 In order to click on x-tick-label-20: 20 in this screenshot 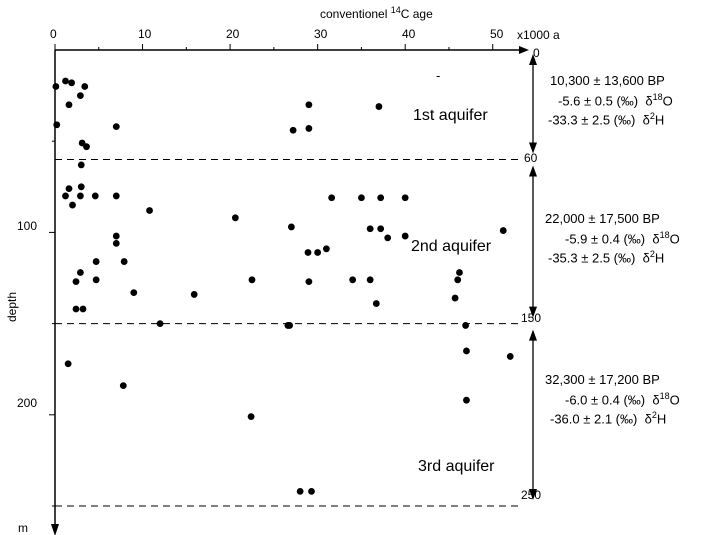, I will do `click(233, 34)`.